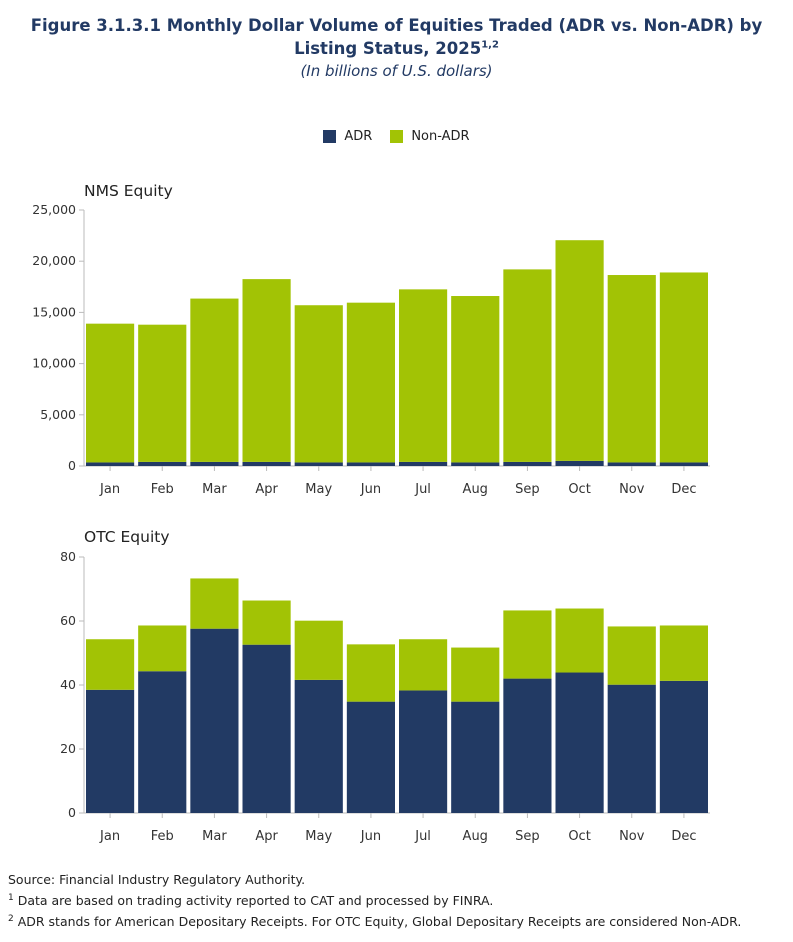 This screenshot has height=942, width=793. Describe the element at coordinates (266, 622) in the screenshot. I see `otc-bar-non-adr-apr` at that location.